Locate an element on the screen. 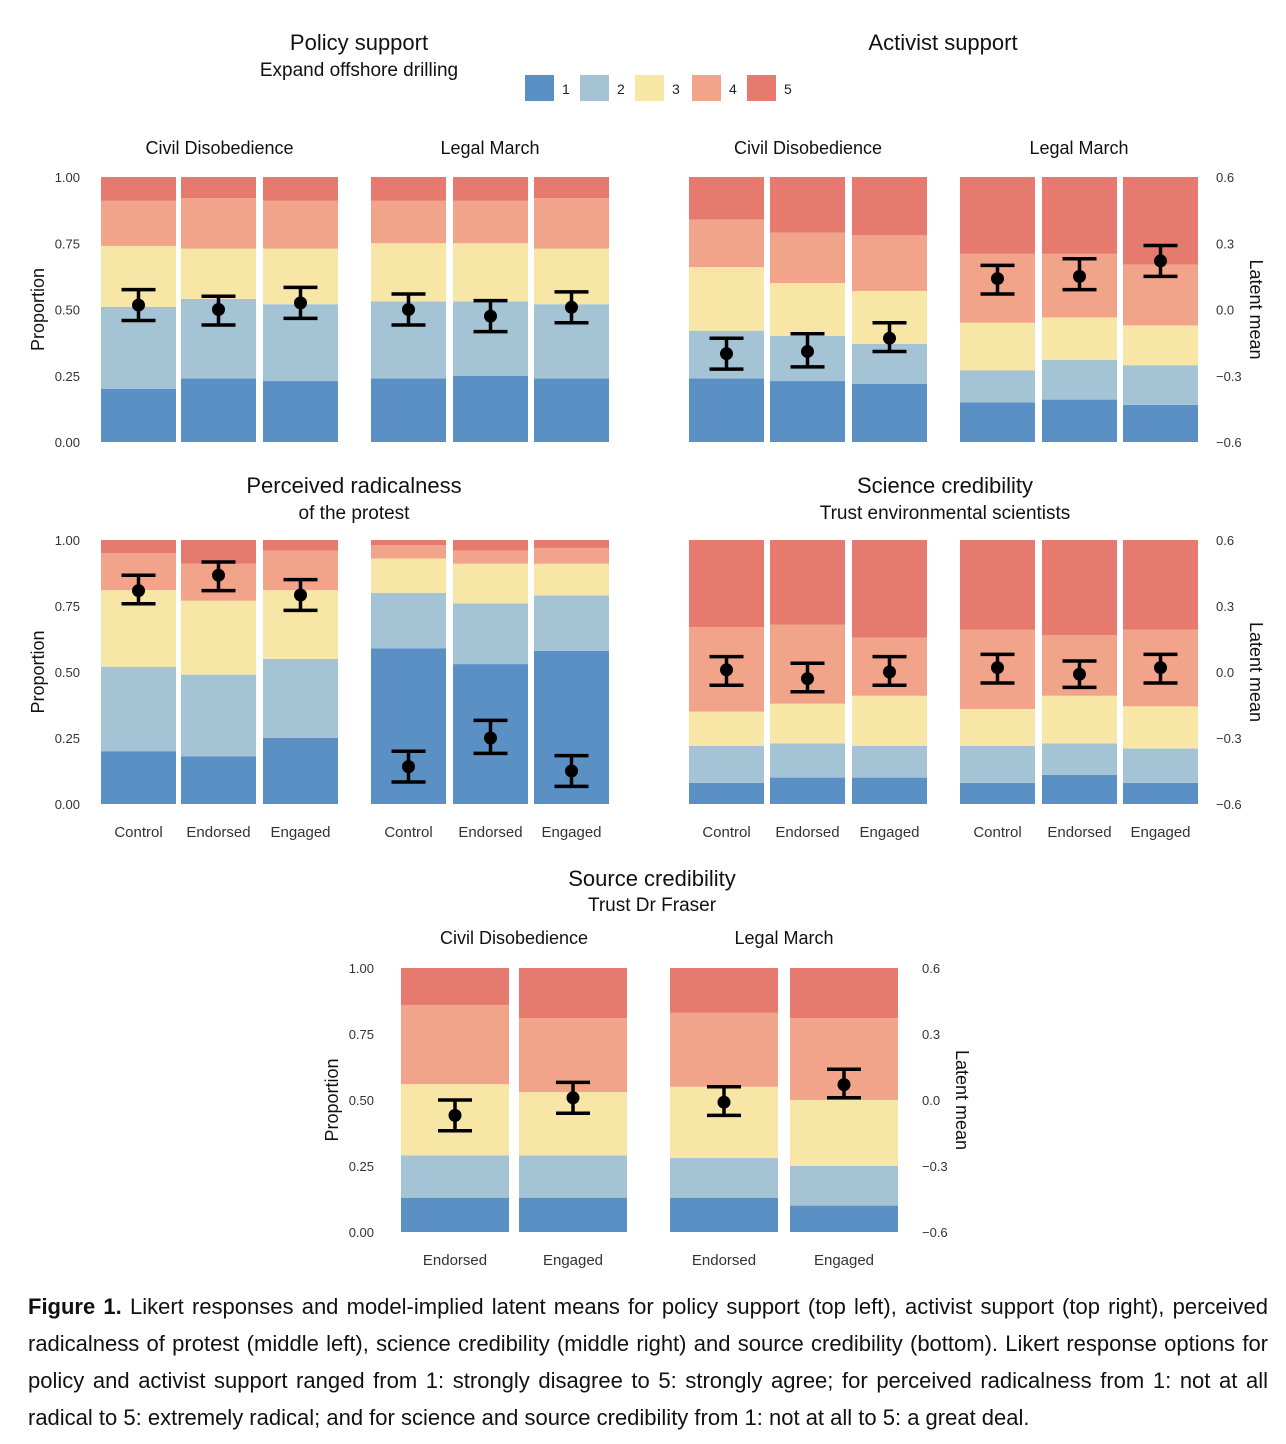 Image resolution: width=1286 pixels, height=1444 pixels. y-tick-label: 0.25 is located at coordinates (67, 738).